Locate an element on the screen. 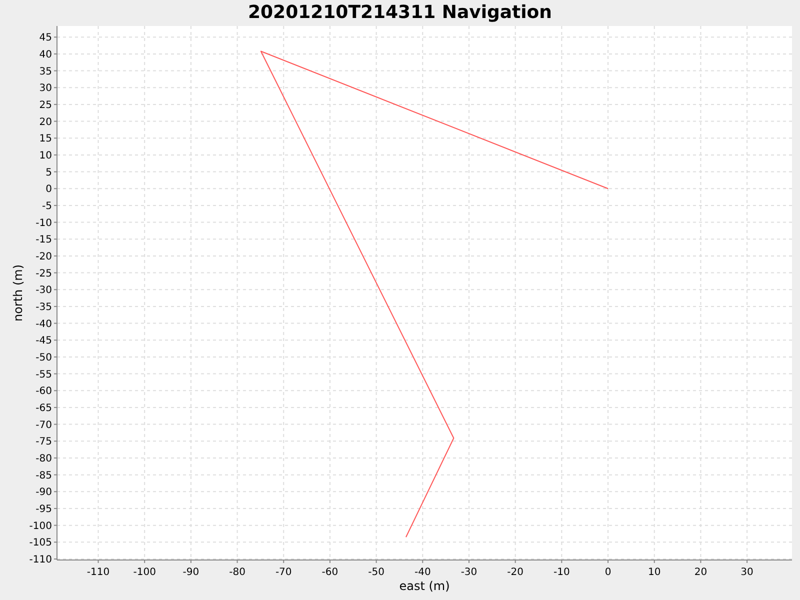  y-tick-label: -90 is located at coordinates (44, 492).